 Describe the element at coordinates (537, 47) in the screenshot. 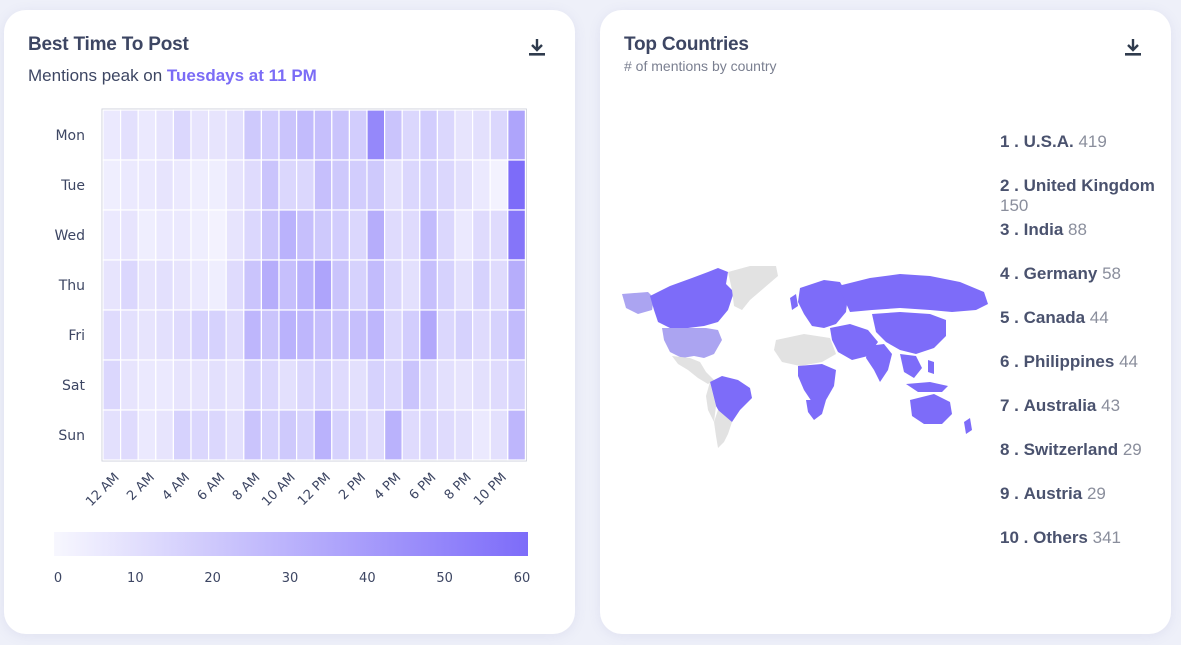

I see `download-icon` at that location.